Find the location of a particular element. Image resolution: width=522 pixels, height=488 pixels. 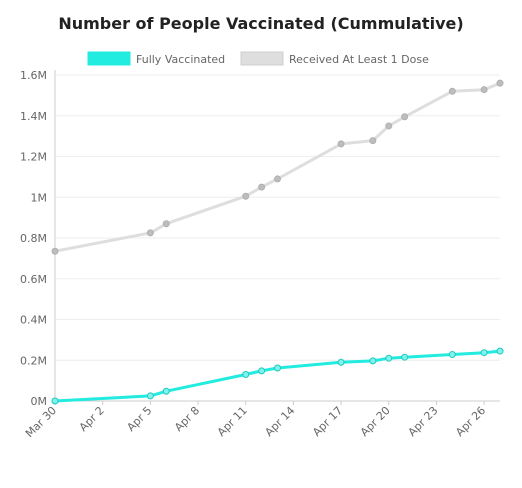

x-tick-label: Apr 23 is located at coordinates (423, 421).